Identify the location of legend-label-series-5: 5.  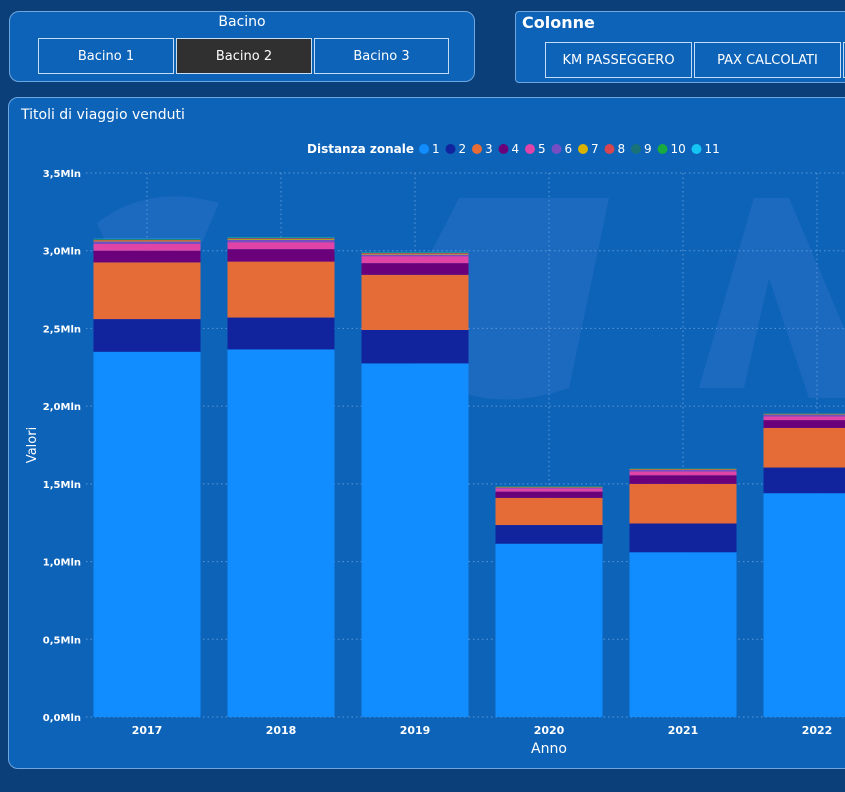
(542, 149).